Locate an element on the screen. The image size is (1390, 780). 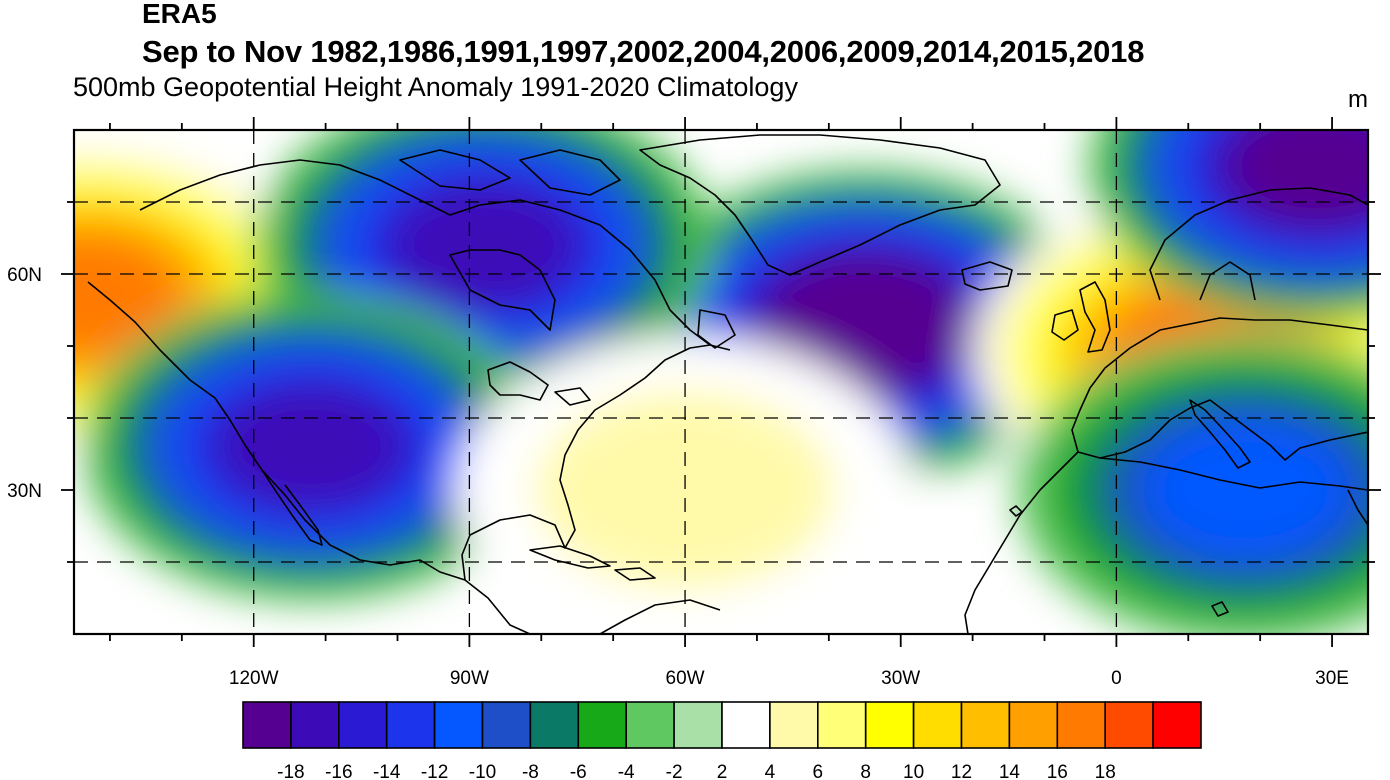
lon-label: 30E is located at coordinates (1332, 678).